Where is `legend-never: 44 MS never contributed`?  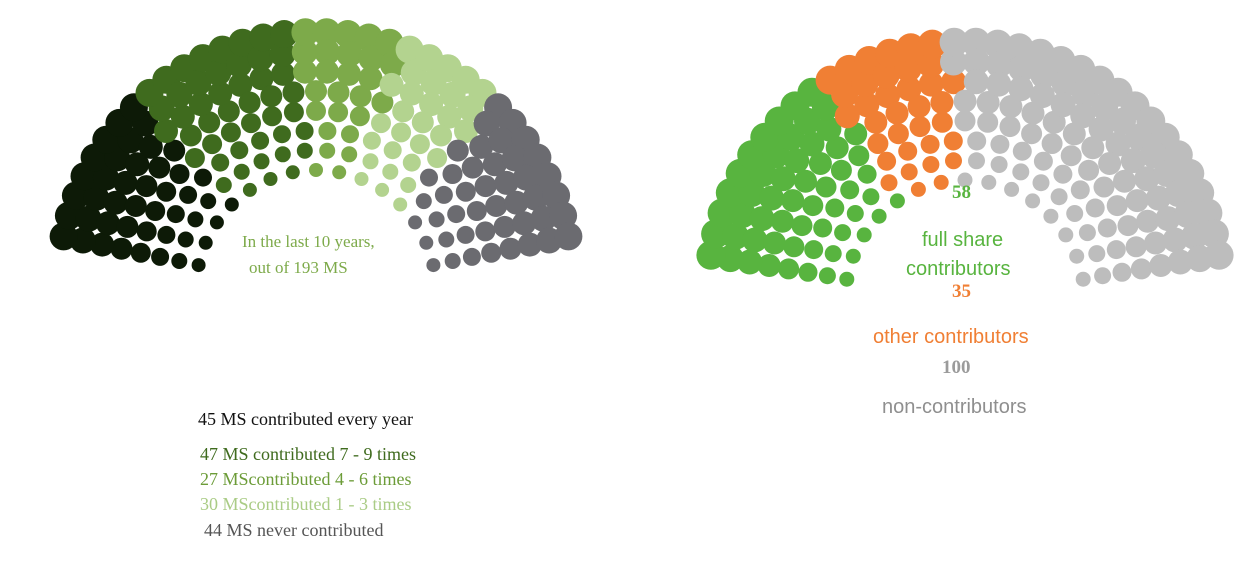 legend-never: 44 MS never contributed is located at coordinates (294, 530).